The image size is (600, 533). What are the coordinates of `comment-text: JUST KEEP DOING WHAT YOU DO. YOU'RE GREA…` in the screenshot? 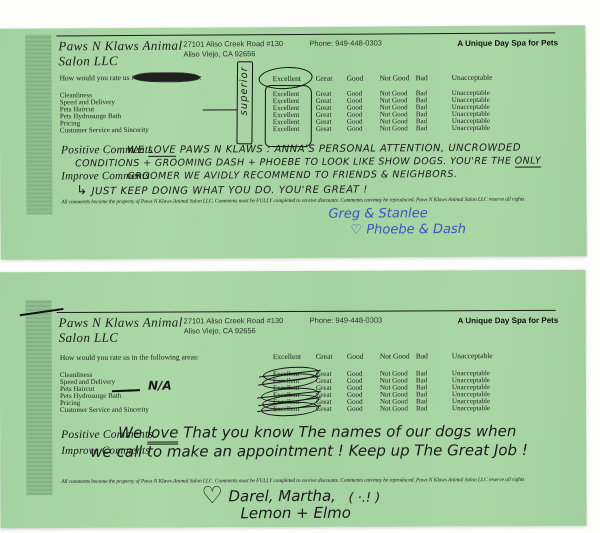 It's located at (230, 191).